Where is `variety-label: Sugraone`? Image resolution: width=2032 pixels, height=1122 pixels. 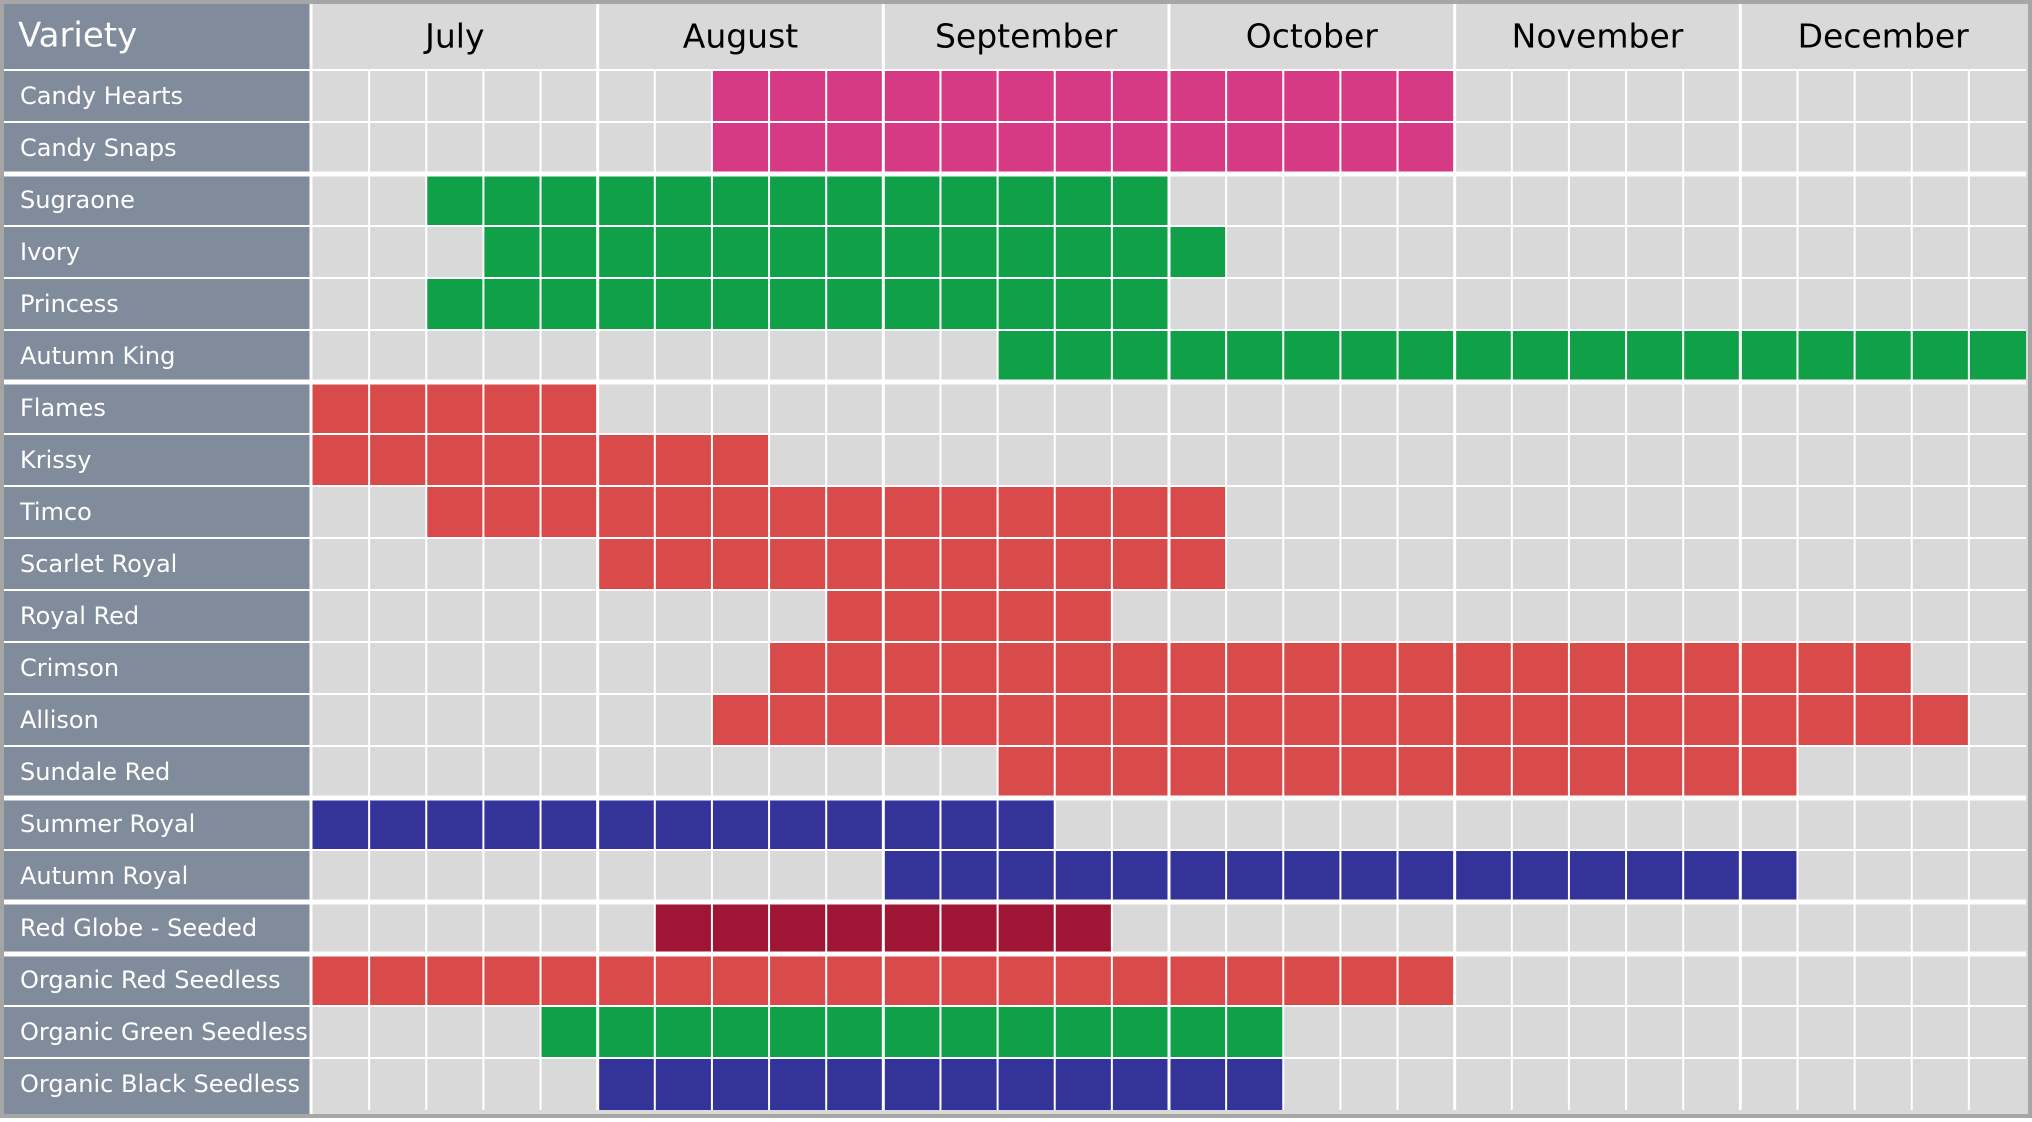 variety-label: Sugraone is located at coordinates (77, 200).